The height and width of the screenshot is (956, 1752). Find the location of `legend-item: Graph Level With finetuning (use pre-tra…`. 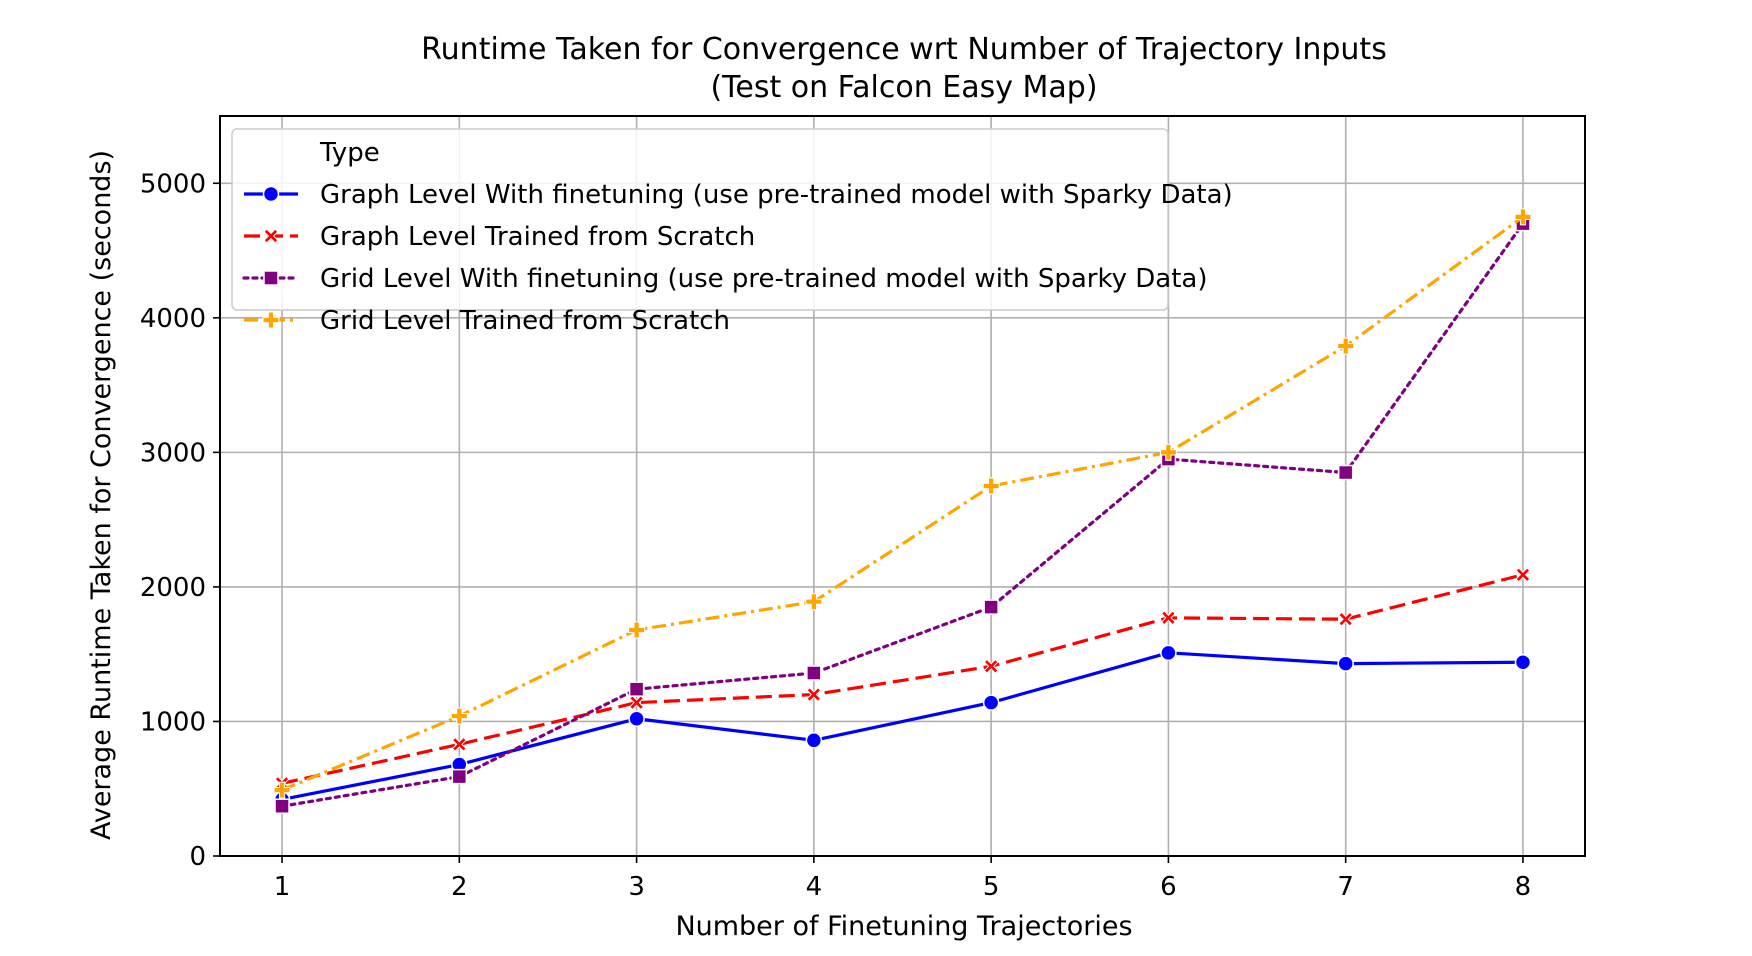

legend-item: Graph Level With finetuning (use pre-tra… is located at coordinates (738, 195).